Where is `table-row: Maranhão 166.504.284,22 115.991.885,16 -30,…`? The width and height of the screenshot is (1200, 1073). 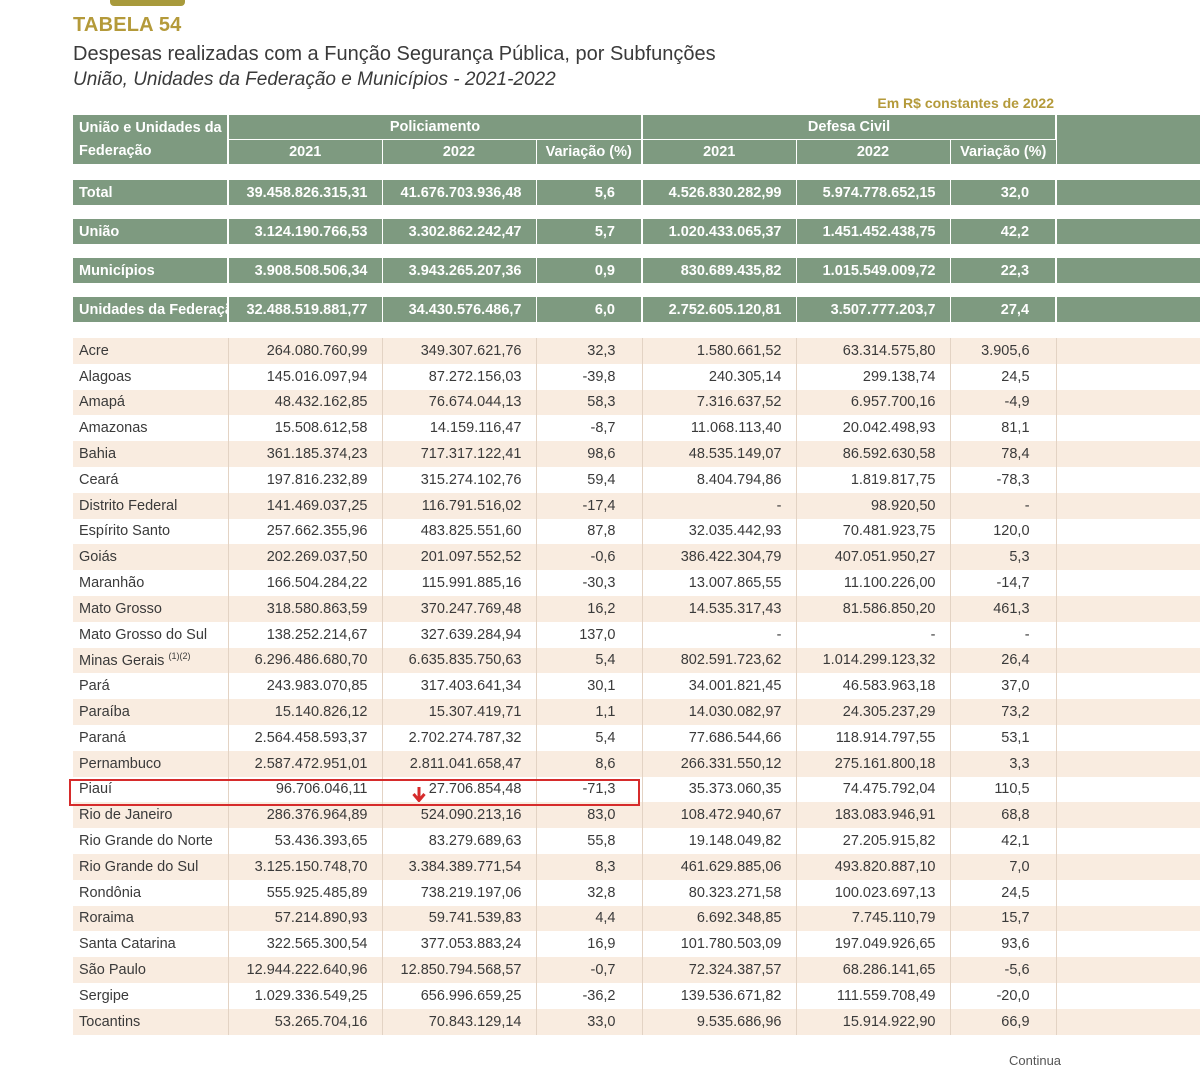
table-row: Maranhão 166.504.284,22 115.991.885,16 -30,… is located at coordinates (636, 583).